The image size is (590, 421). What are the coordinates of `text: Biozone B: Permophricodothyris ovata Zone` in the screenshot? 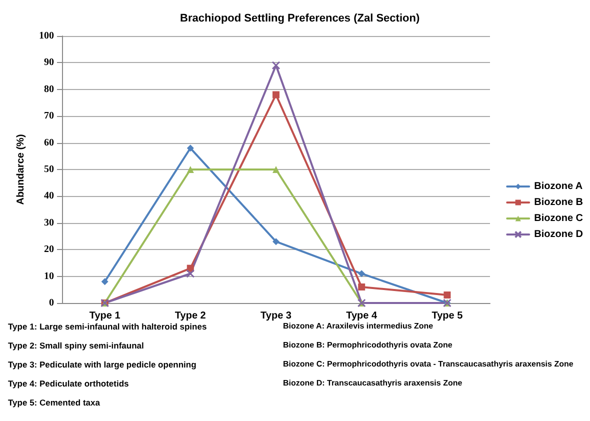 It's located at (368, 345).